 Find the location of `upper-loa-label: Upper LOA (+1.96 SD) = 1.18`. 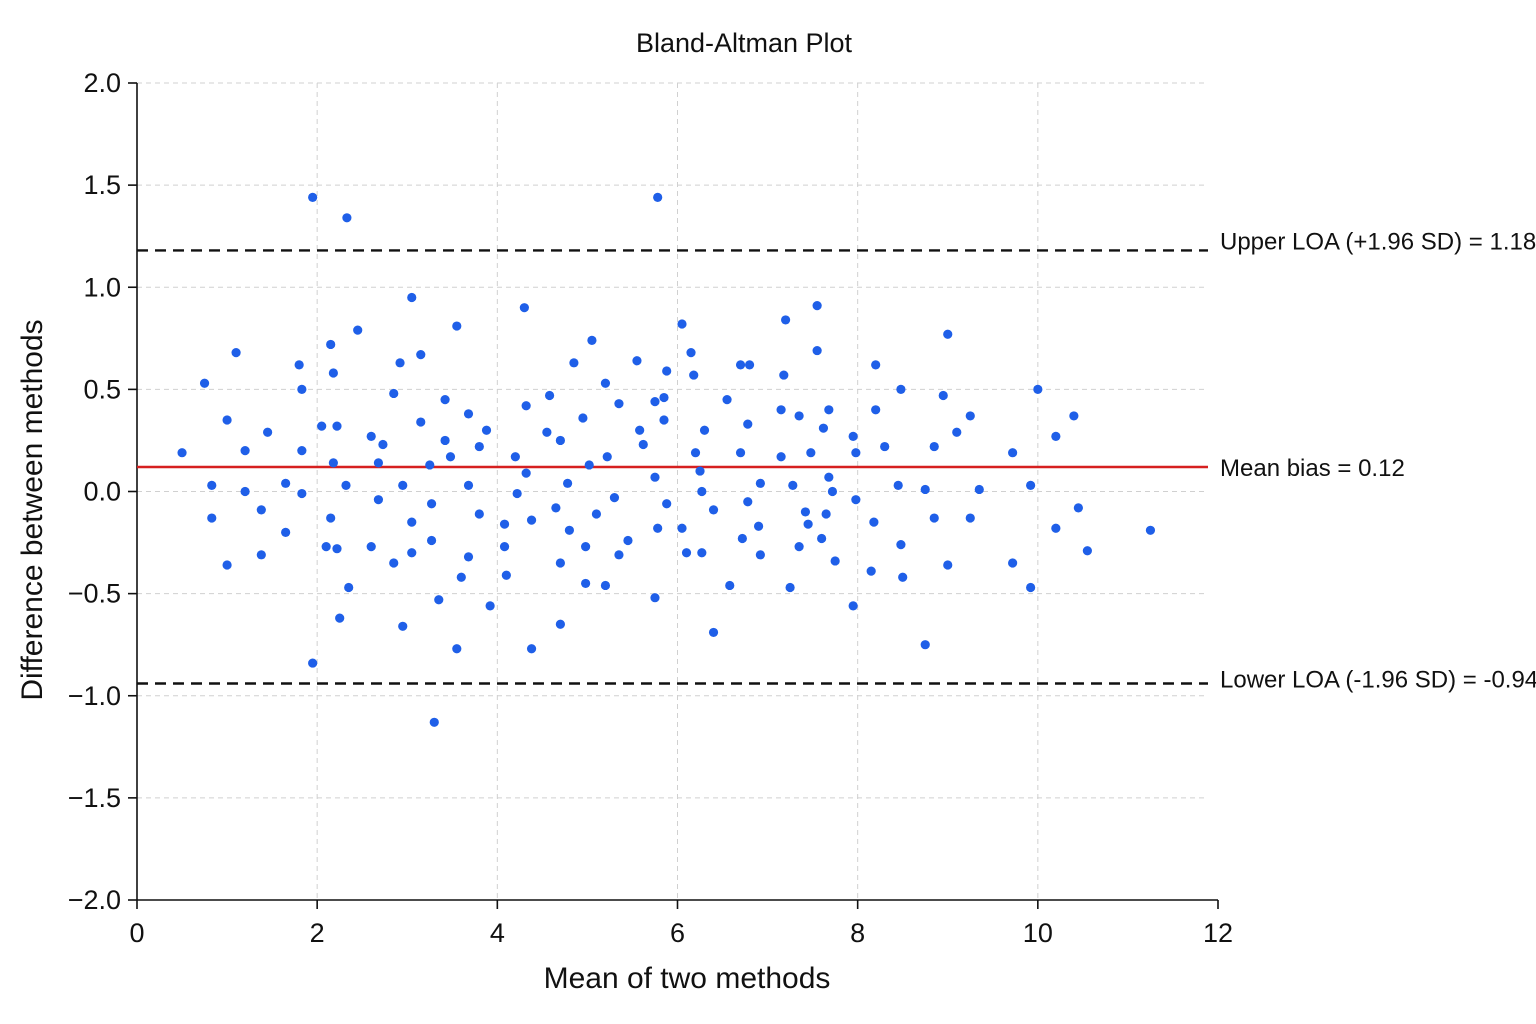

upper-loa-label: Upper LOA (+1.96 SD) = 1.18 is located at coordinates (1378, 241).